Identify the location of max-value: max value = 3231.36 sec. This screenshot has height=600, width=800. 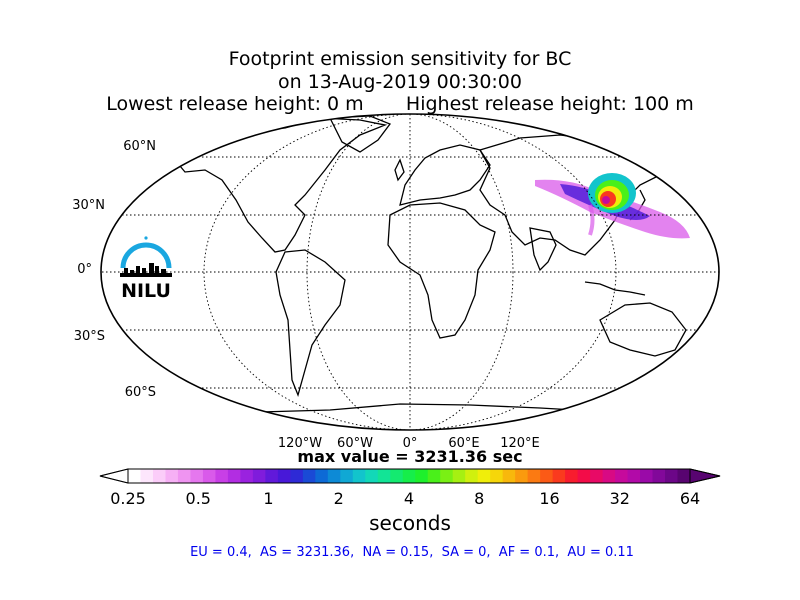
(410, 456).